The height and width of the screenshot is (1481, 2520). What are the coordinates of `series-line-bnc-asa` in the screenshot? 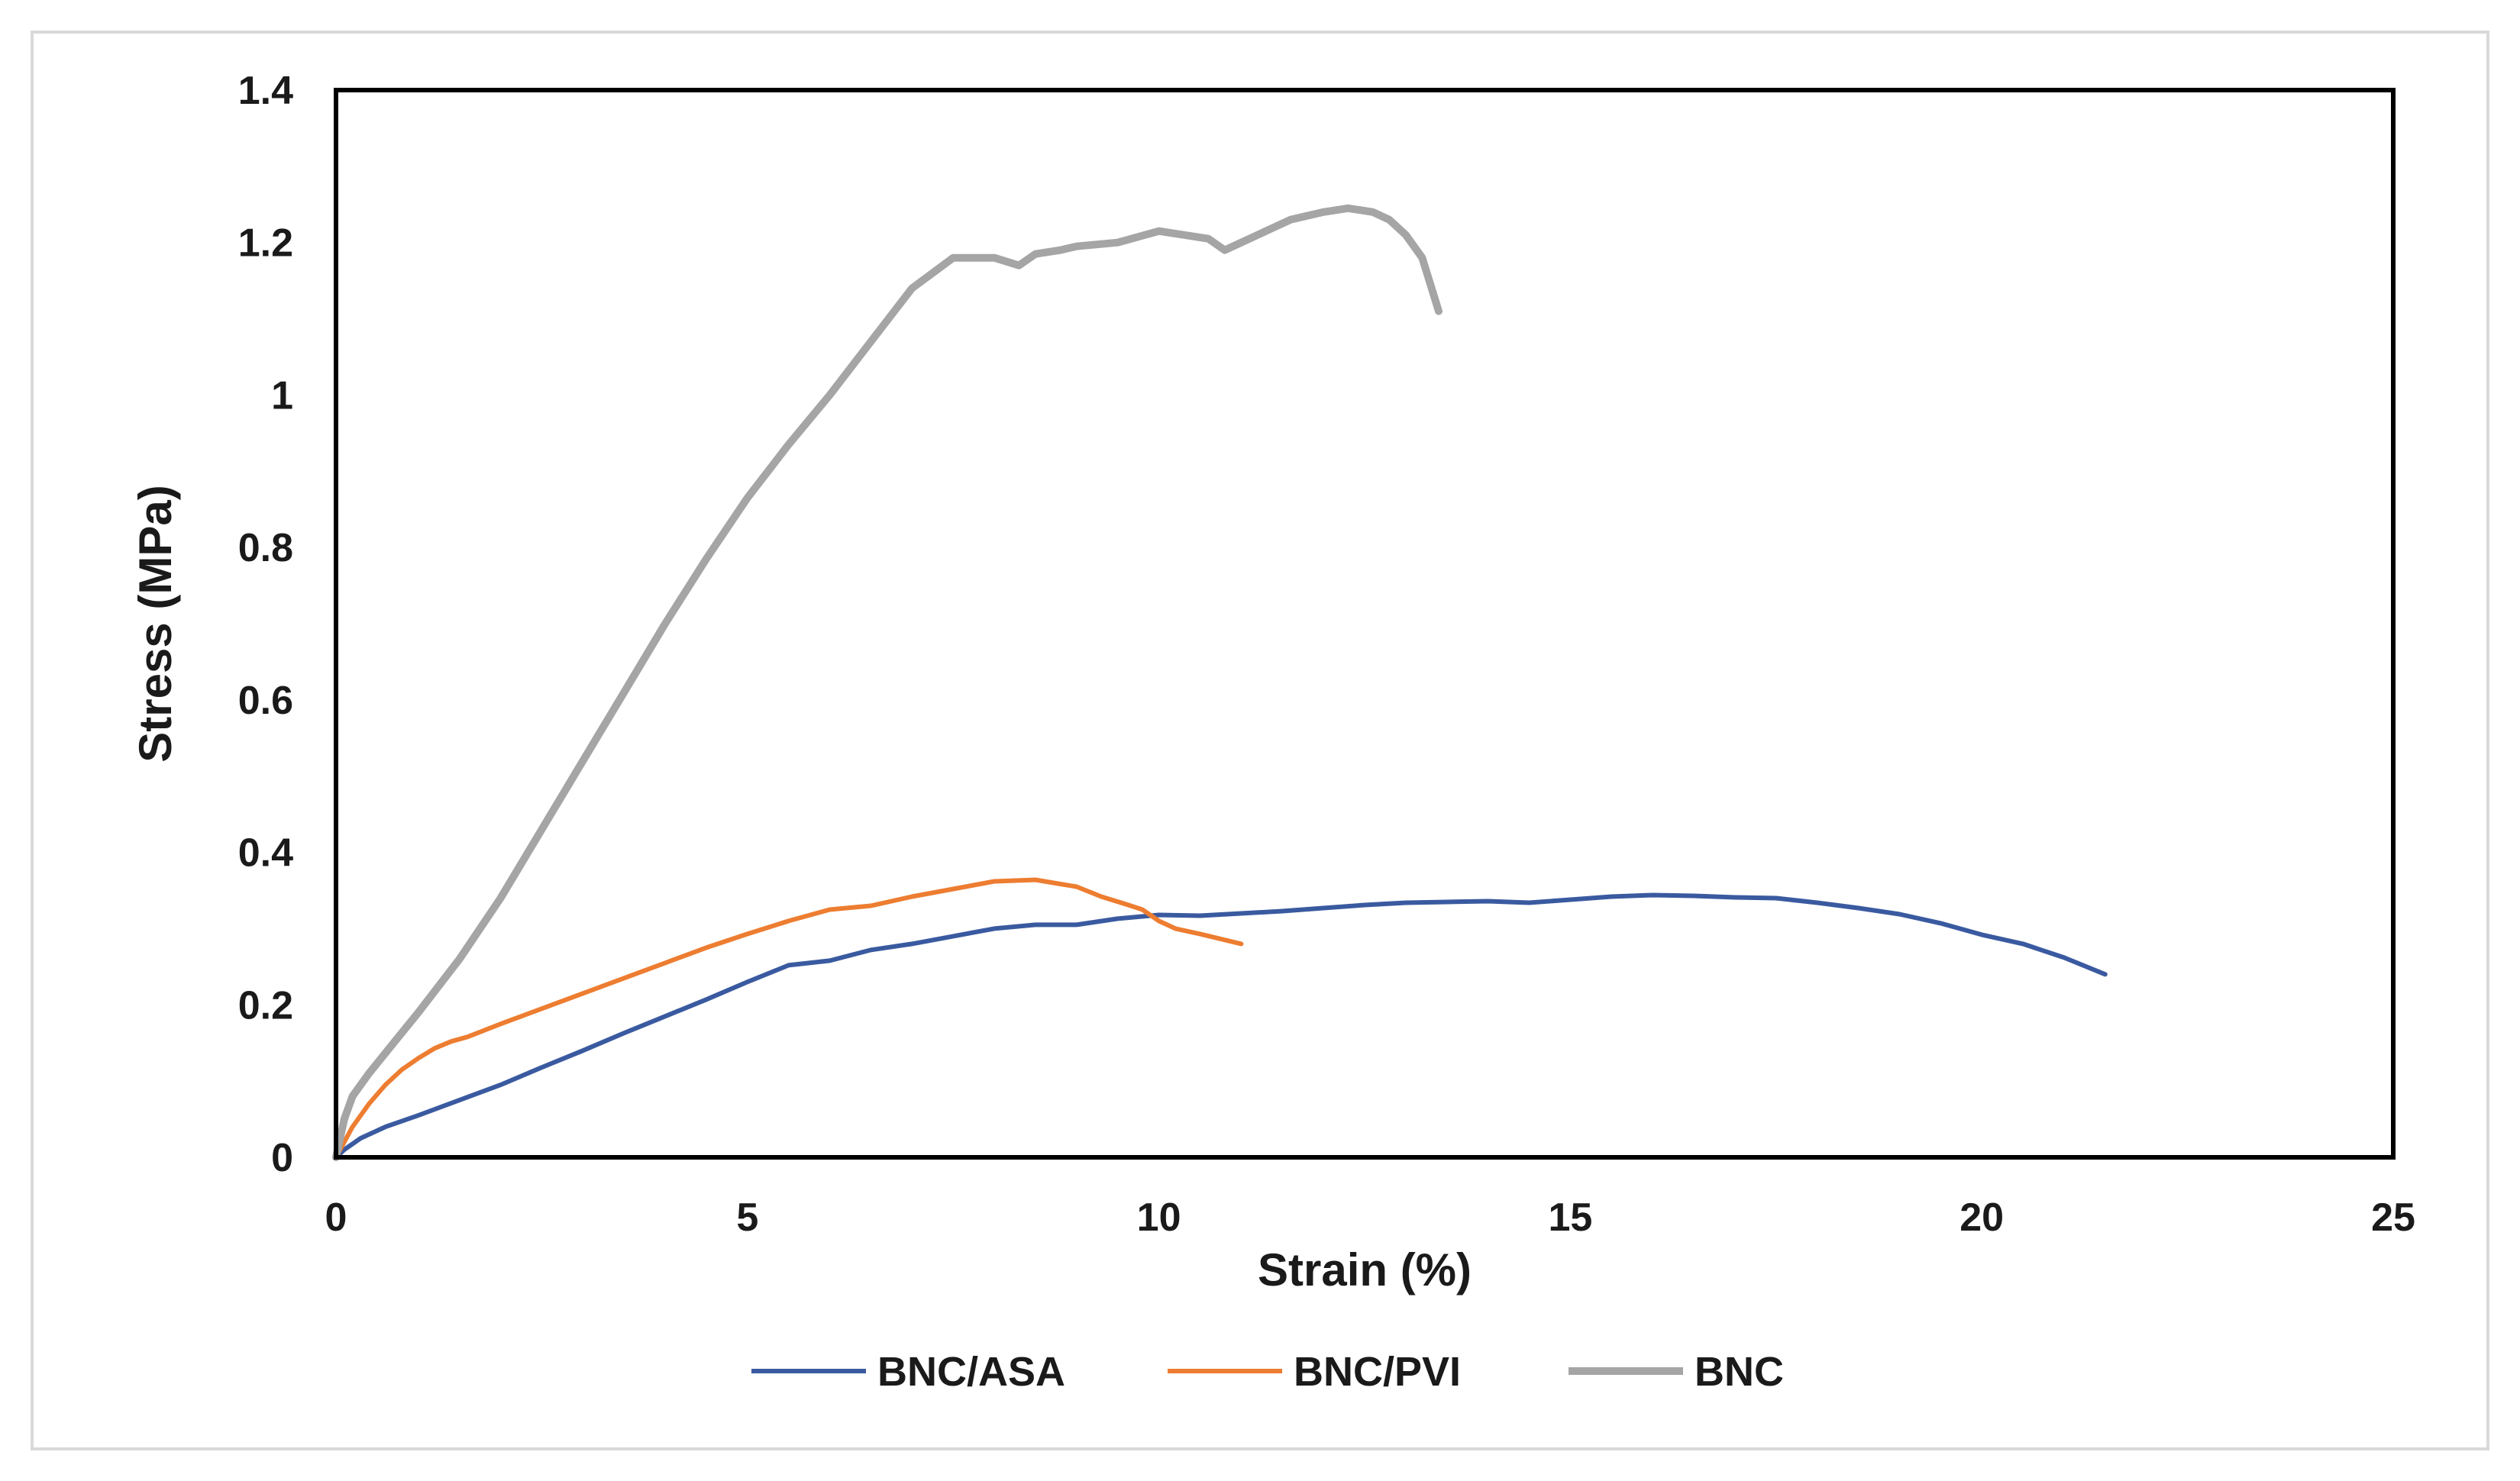 It's located at (1221, 1026).